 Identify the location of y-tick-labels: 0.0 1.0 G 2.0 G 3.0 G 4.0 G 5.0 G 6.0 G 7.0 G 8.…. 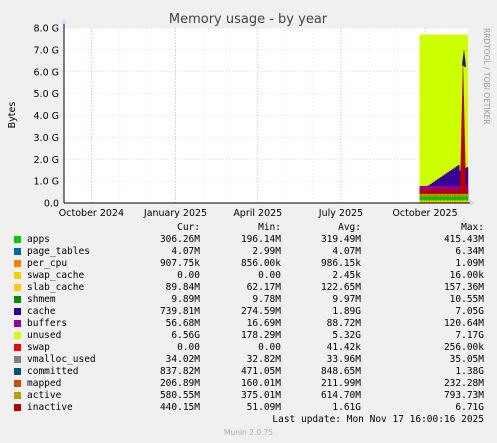
(47, 117).